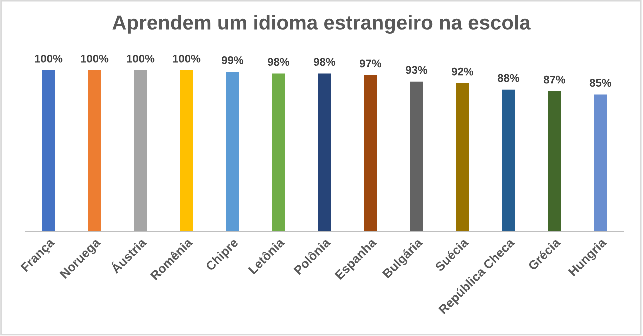 The height and width of the screenshot is (336, 643). Describe the element at coordinates (509, 78) in the screenshot. I see `data-label: 88%` at that location.